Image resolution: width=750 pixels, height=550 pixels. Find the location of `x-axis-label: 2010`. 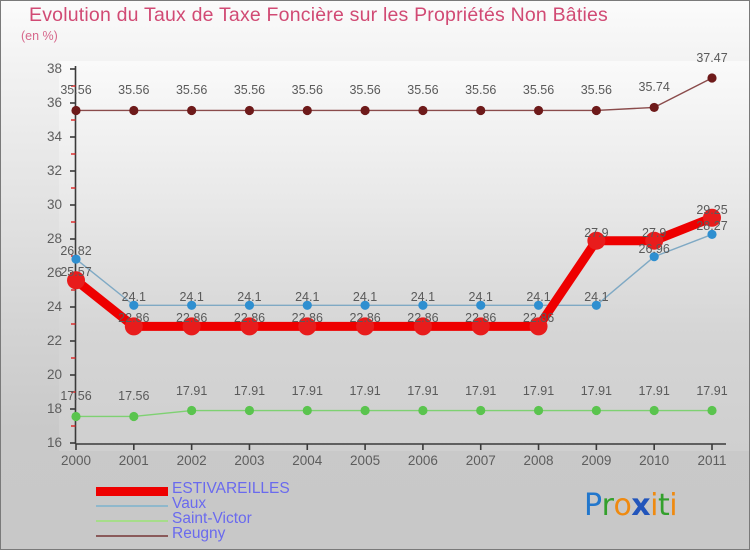

x-axis-label: 2010 is located at coordinates (654, 460).